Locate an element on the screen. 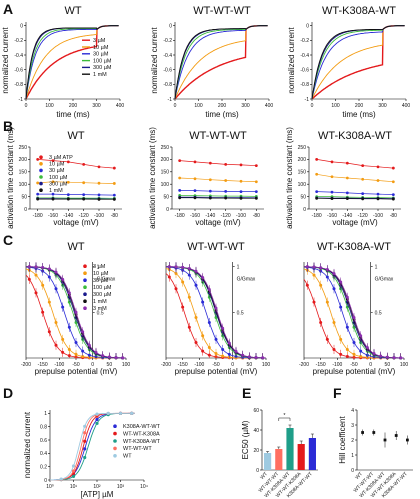 This screenshot has height=499, width=420. y-tick-label: 100 is located at coordinates (23, 185).